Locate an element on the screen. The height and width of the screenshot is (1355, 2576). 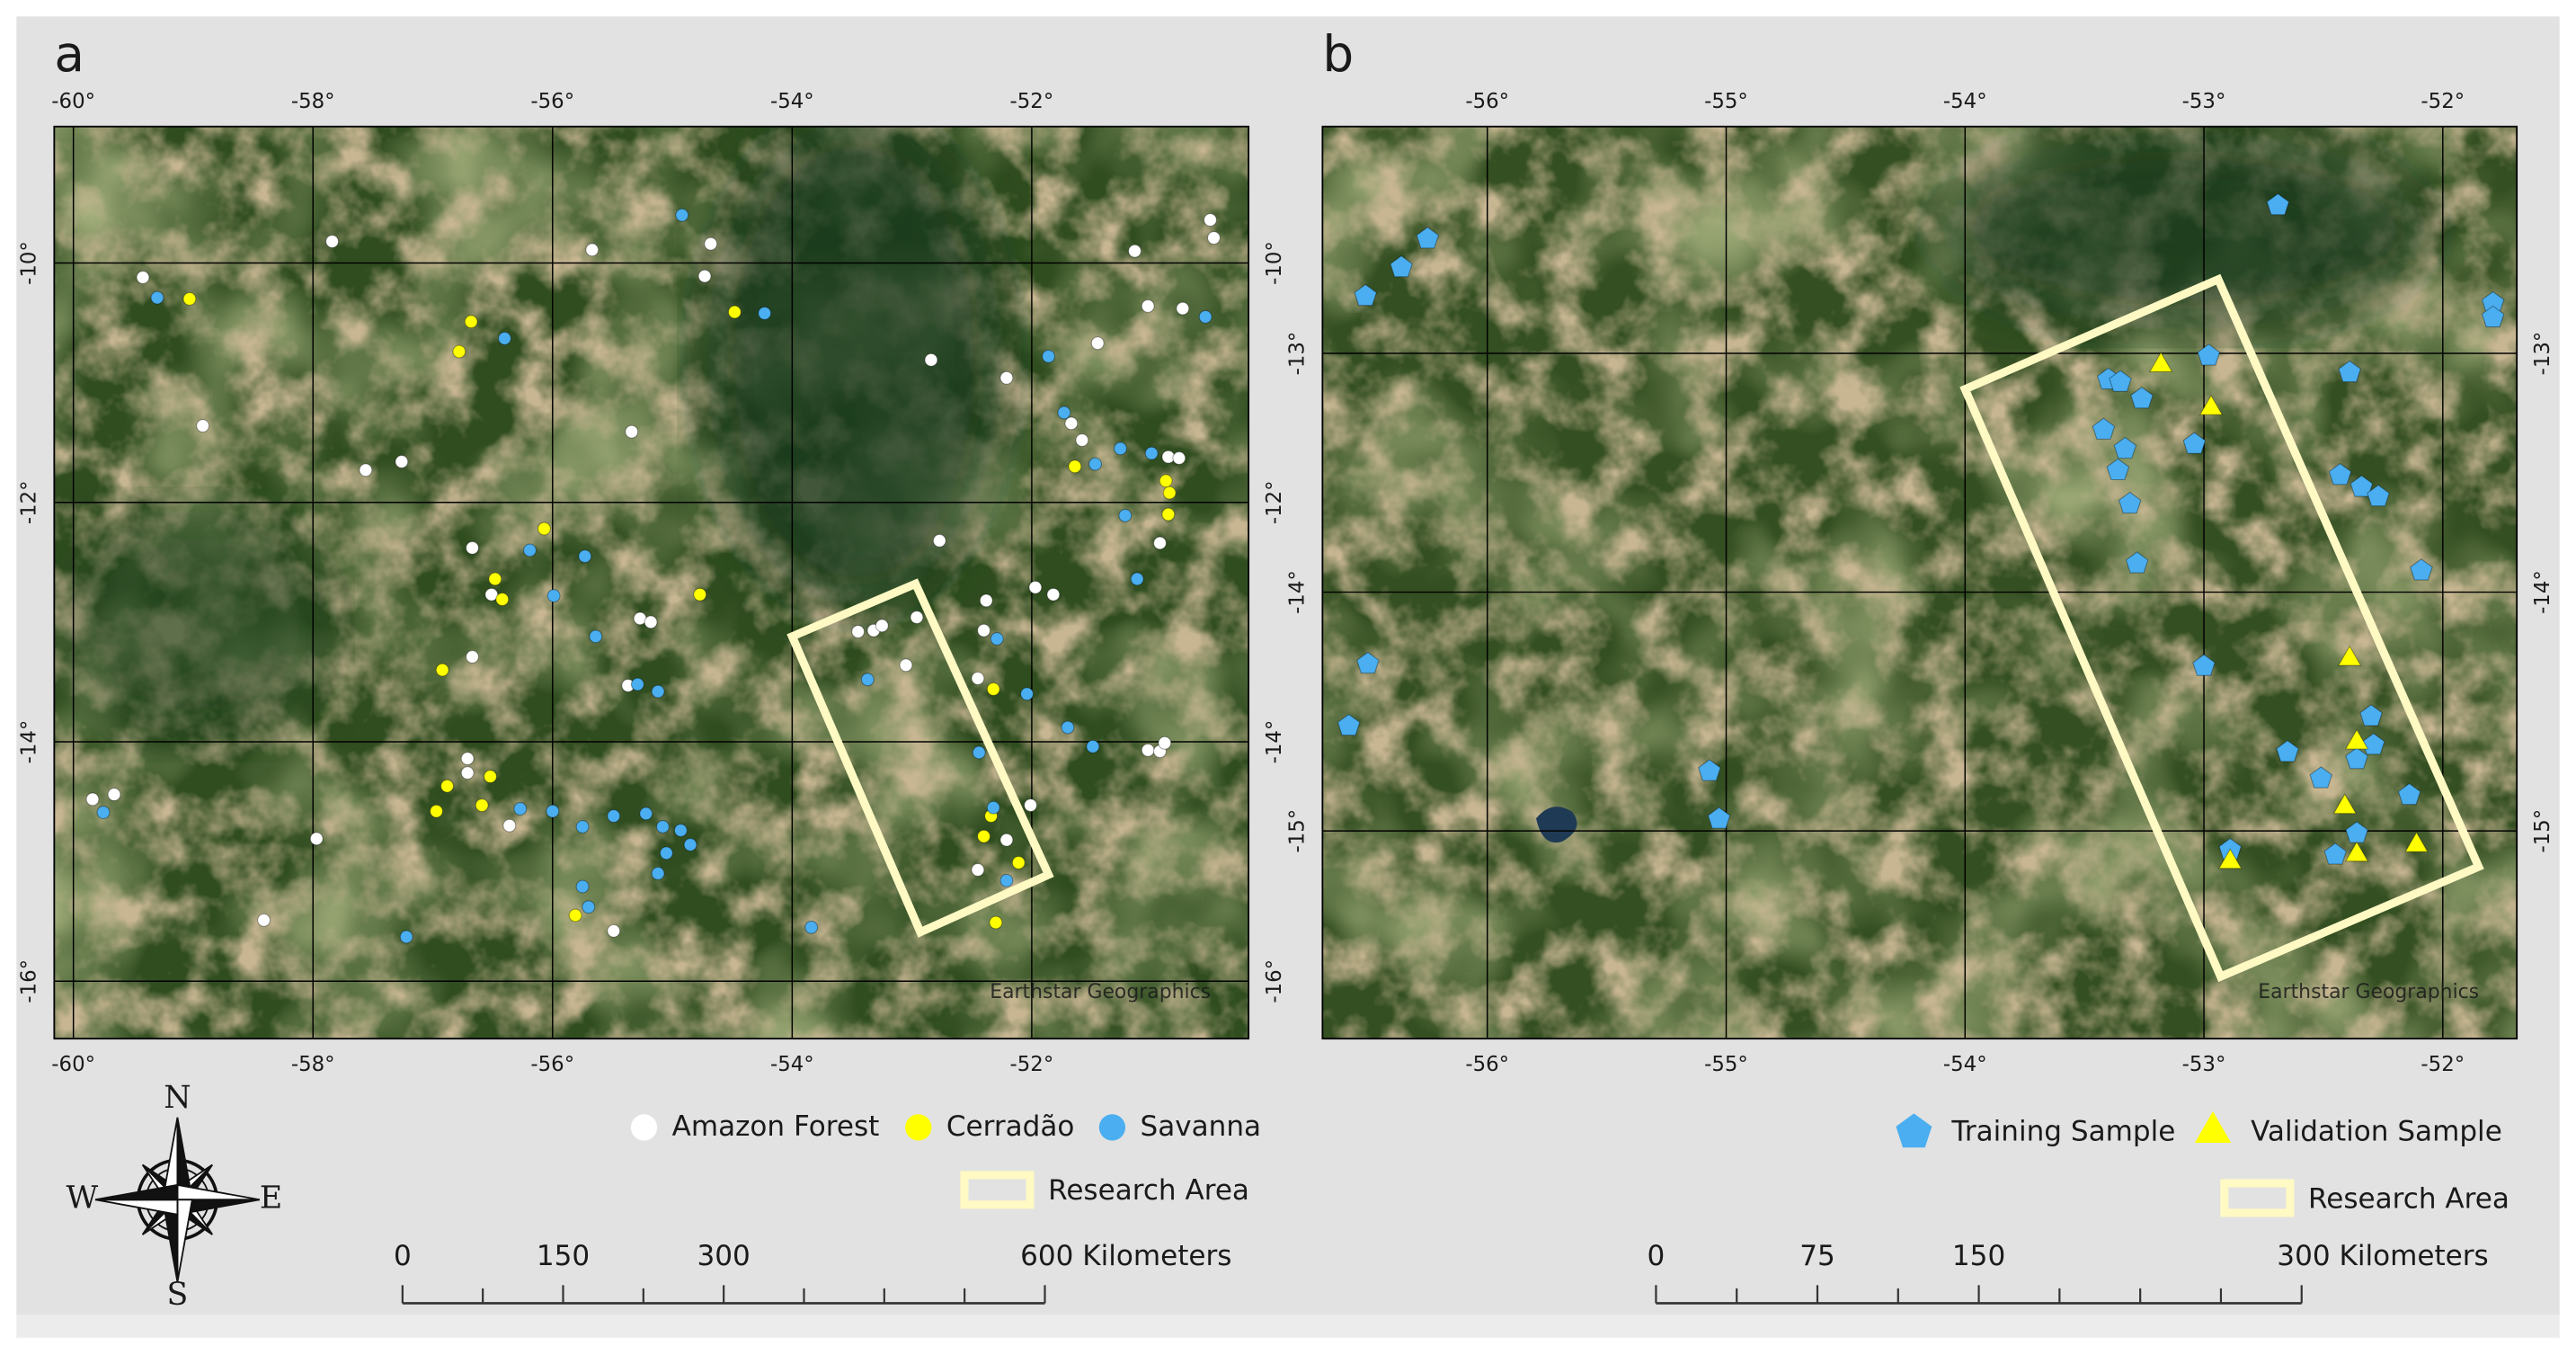
panel-label: b is located at coordinates (1338, 54).